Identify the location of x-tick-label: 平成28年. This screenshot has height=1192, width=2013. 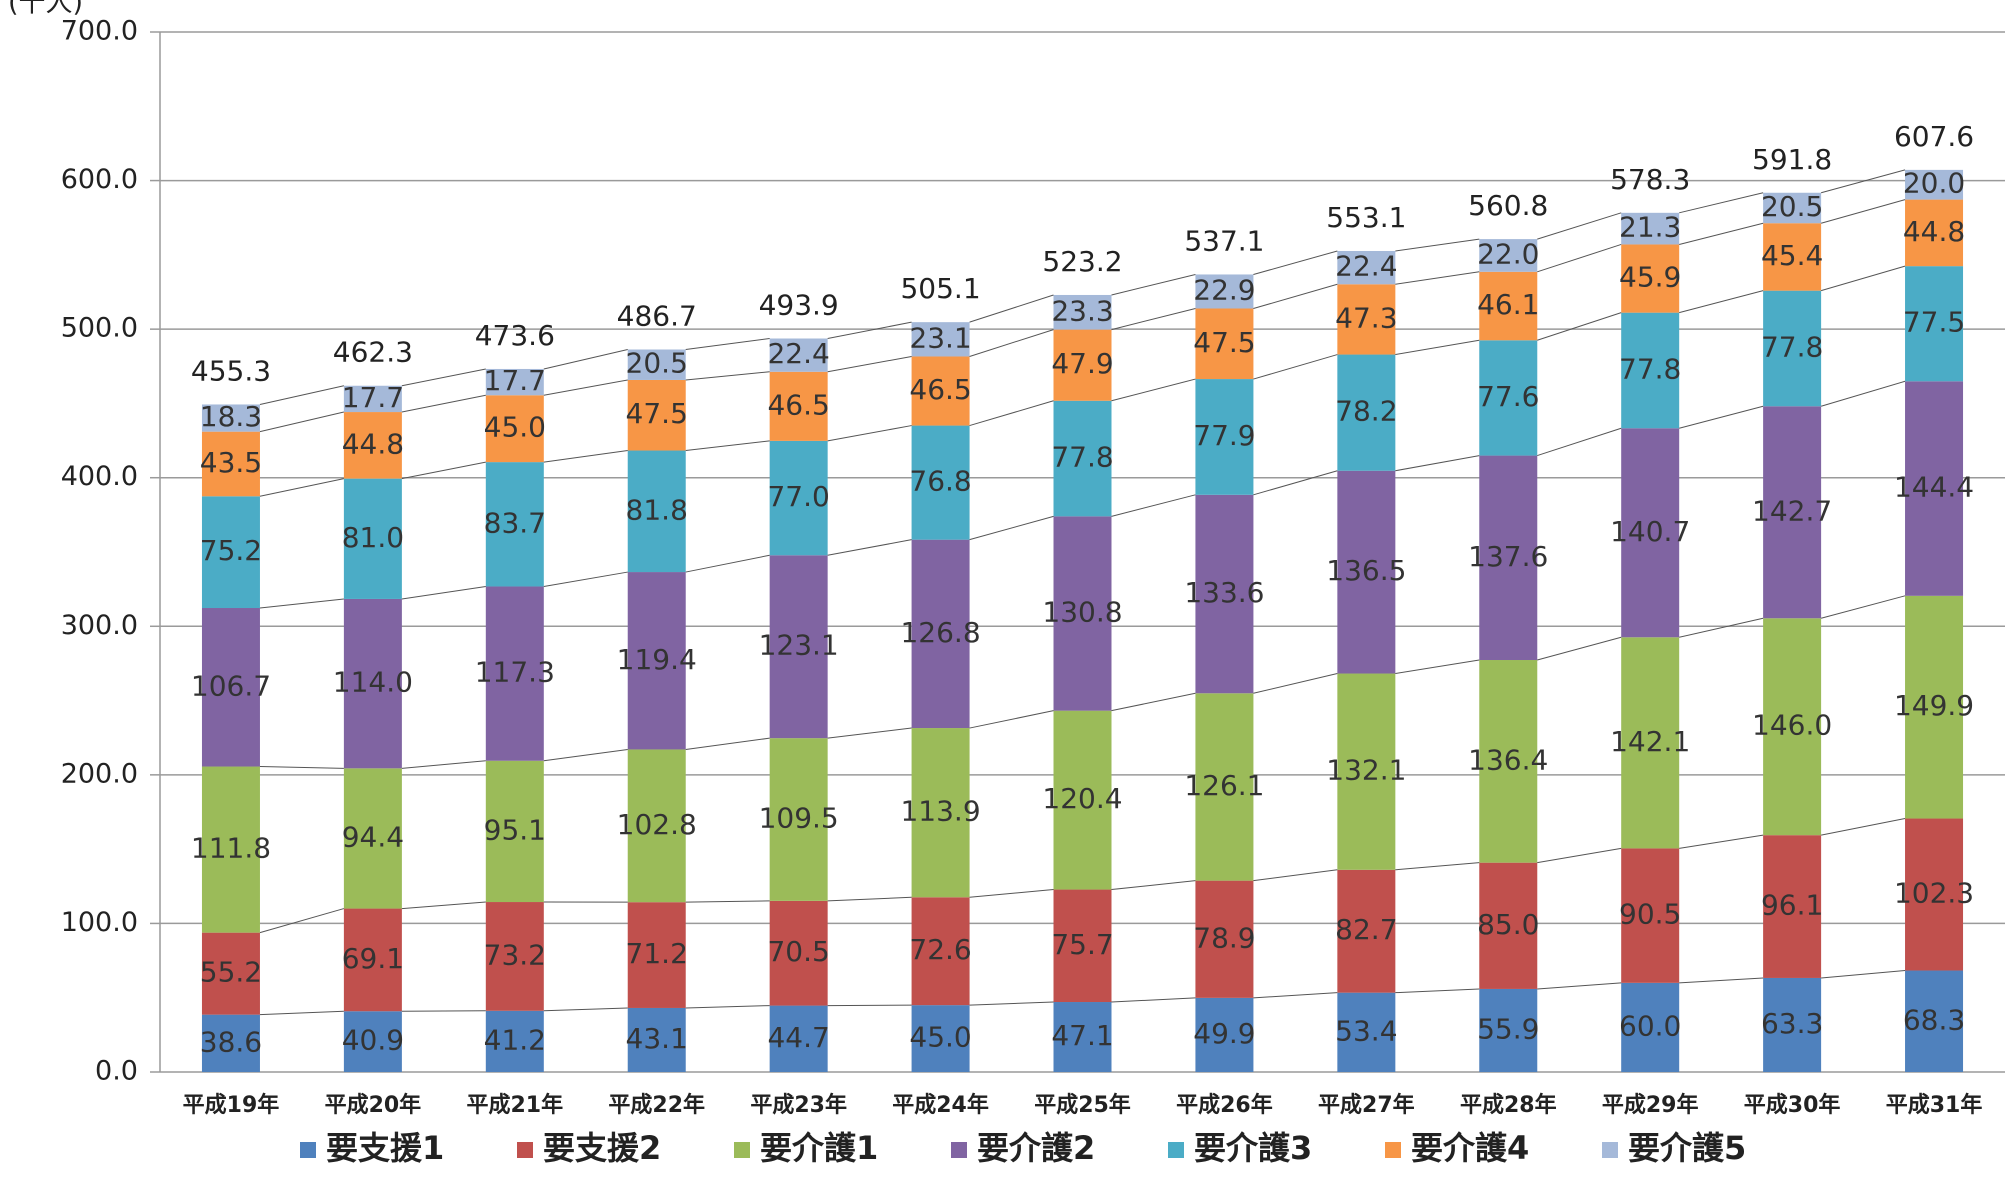
(1508, 1105).